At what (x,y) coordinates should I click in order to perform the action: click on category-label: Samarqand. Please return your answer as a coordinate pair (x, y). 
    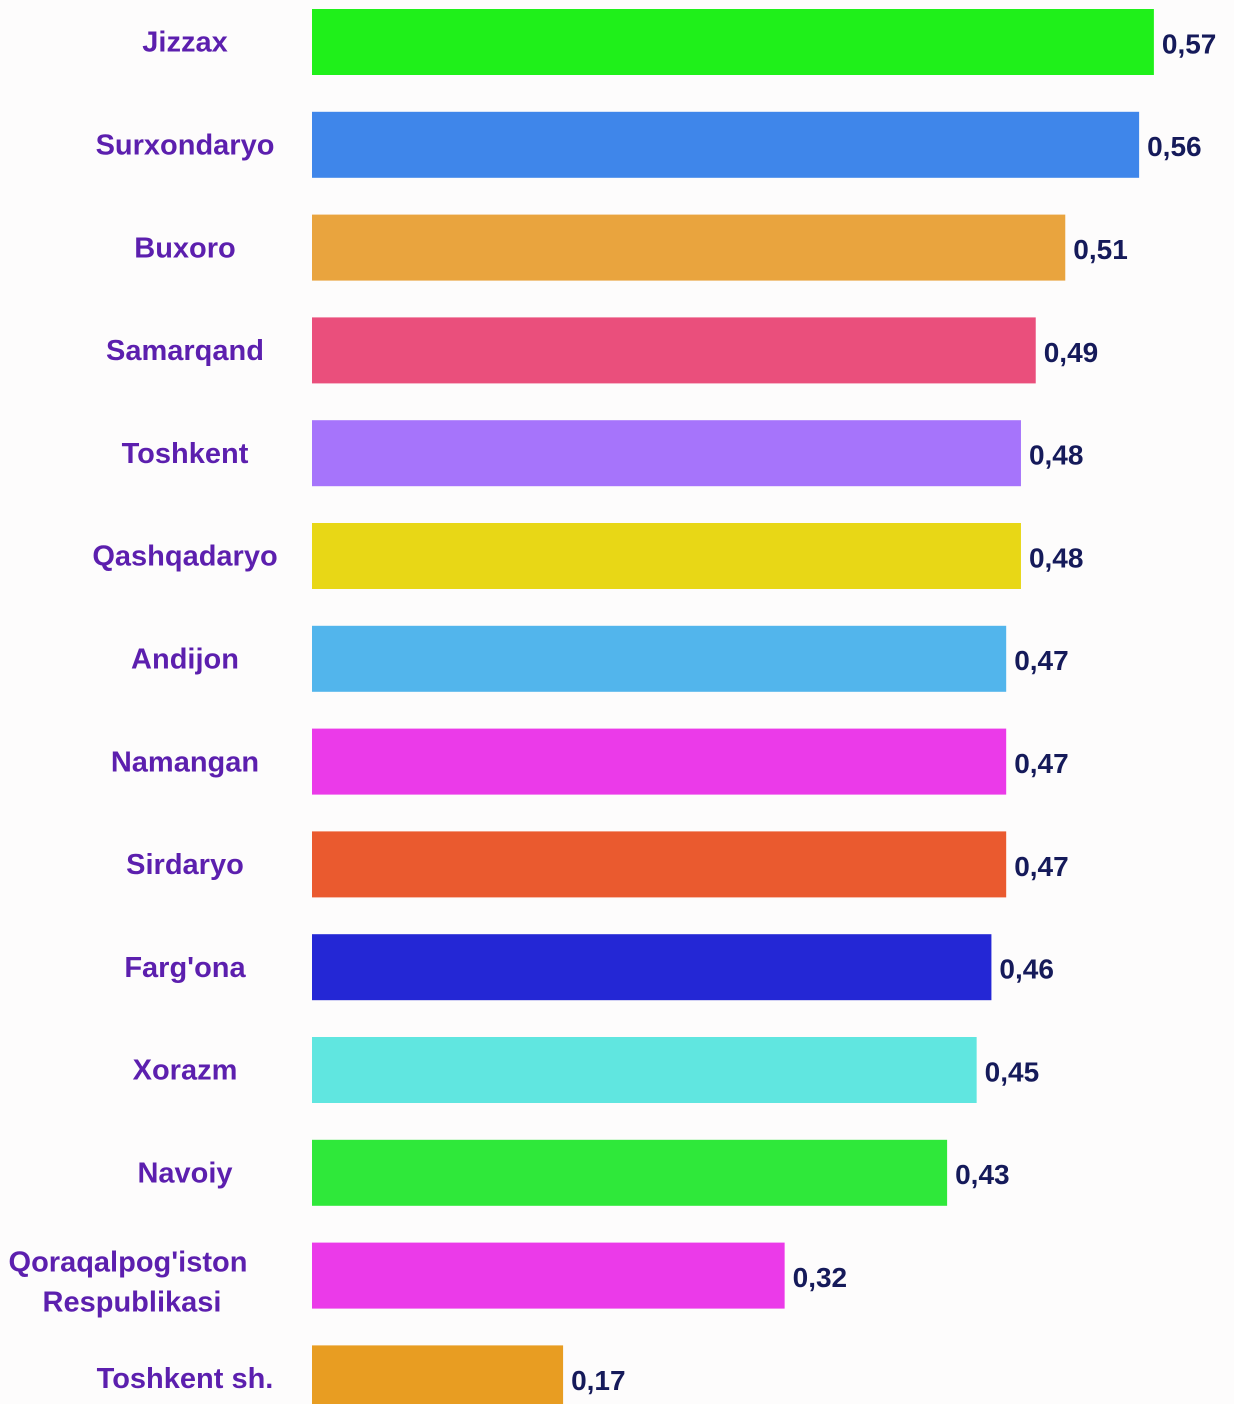
    Looking at the image, I should click on (185, 351).